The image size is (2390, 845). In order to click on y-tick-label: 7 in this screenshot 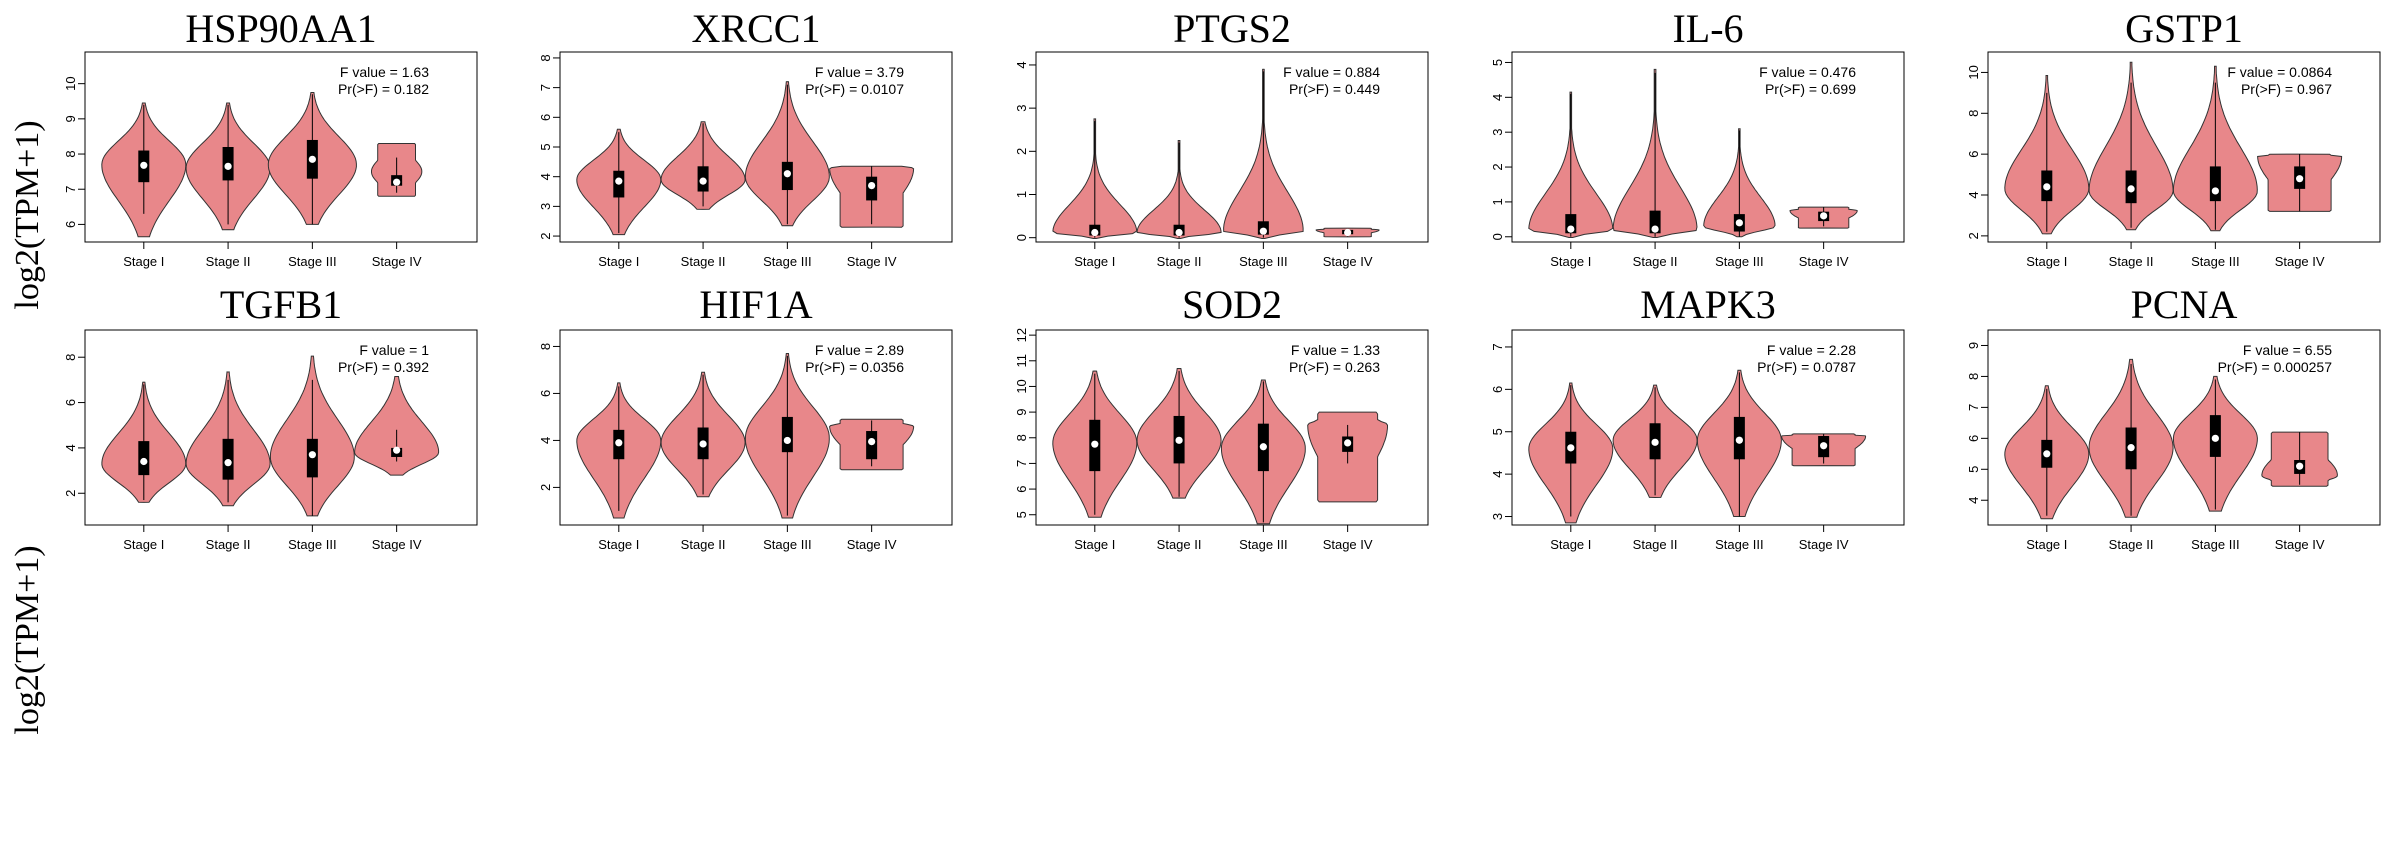, I will do `click(1021, 463)`.